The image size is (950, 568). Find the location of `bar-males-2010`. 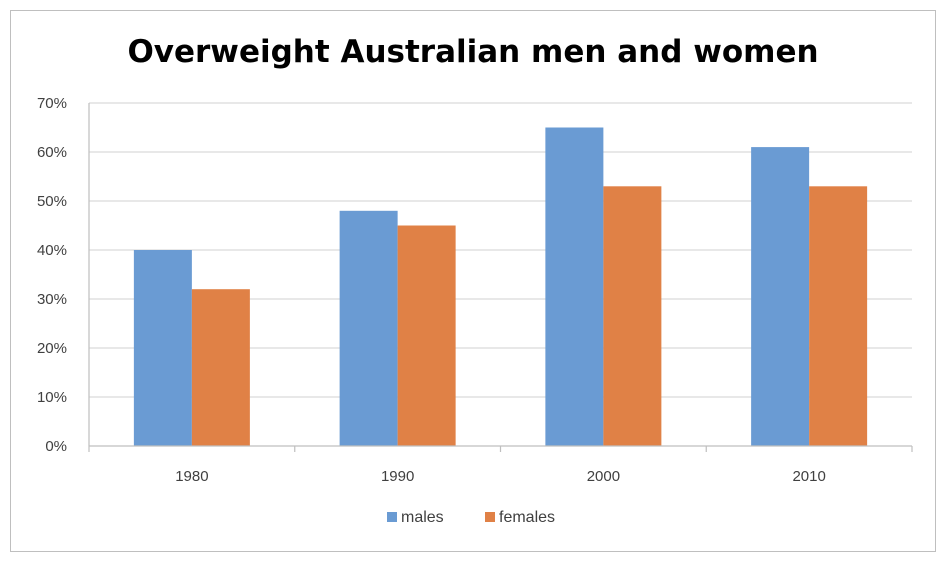

bar-males-2010 is located at coordinates (780, 296).